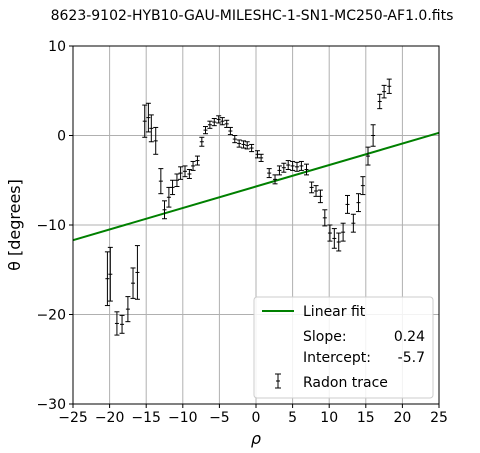 This screenshot has height=453, width=480. Describe the element at coordinates (61, 137) in the screenshot. I see `y-tick-label: 0` at that location.